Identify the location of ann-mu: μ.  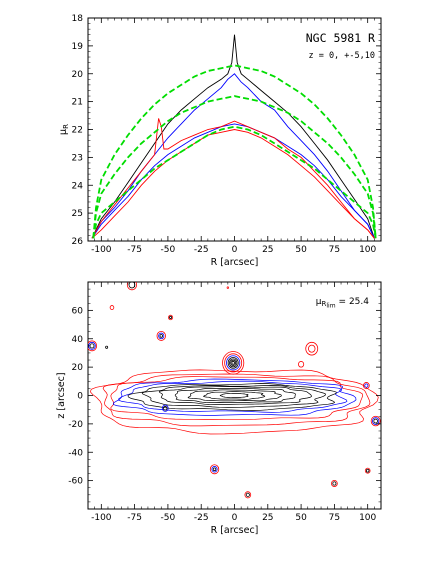
(319, 302).